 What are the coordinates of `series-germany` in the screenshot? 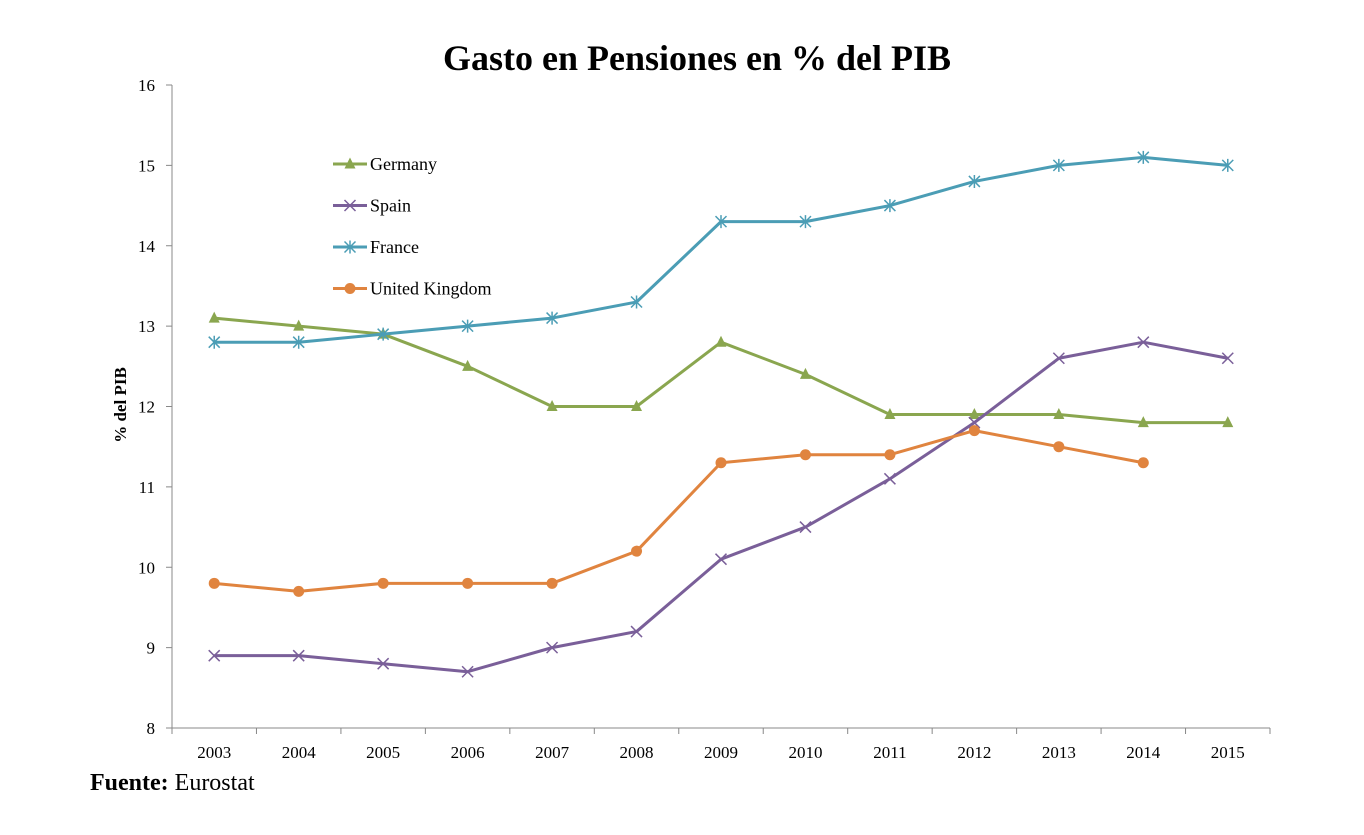 It's located at (721, 369).